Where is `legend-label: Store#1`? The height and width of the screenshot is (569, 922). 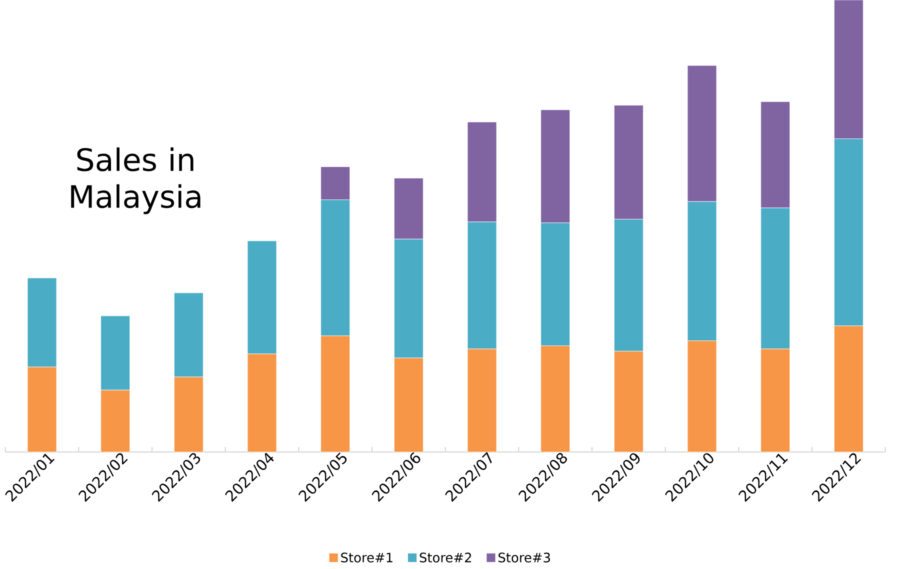 legend-label: Store#1 is located at coordinates (366, 557).